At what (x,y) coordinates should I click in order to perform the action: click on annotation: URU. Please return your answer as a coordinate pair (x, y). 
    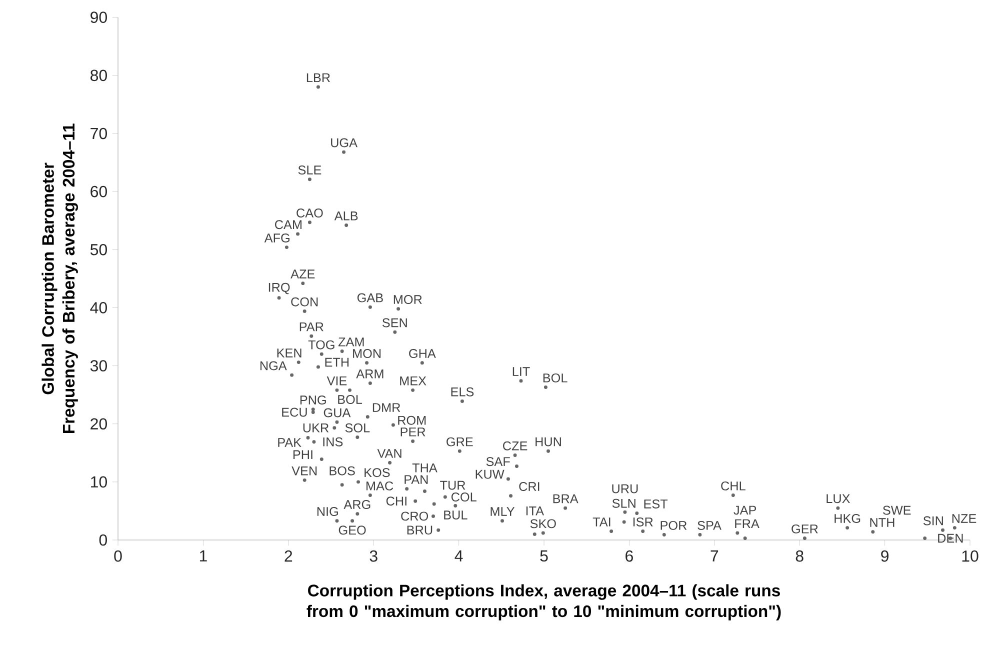
    Looking at the image, I should click on (625, 489).